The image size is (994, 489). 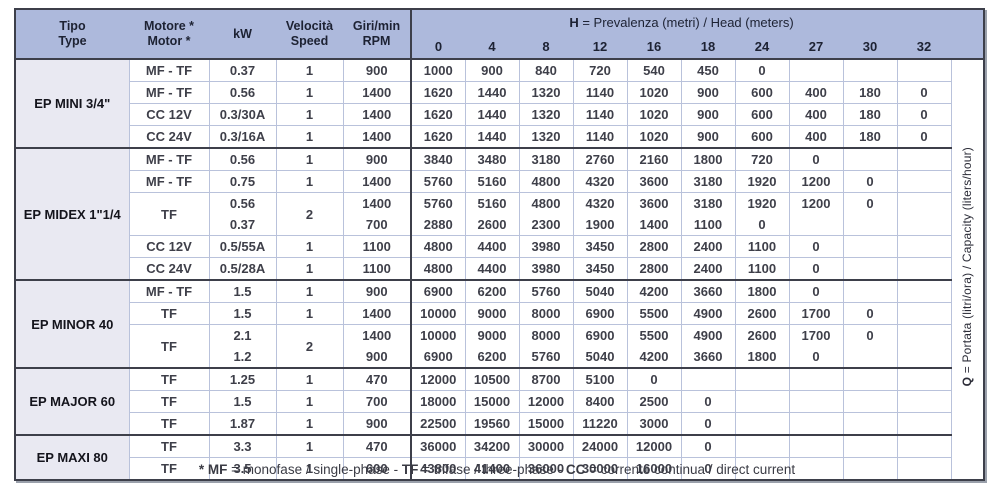 What do you see at coordinates (72, 214) in the screenshot?
I see `group-label: EP MIDEX 1"1/4` at bounding box center [72, 214].